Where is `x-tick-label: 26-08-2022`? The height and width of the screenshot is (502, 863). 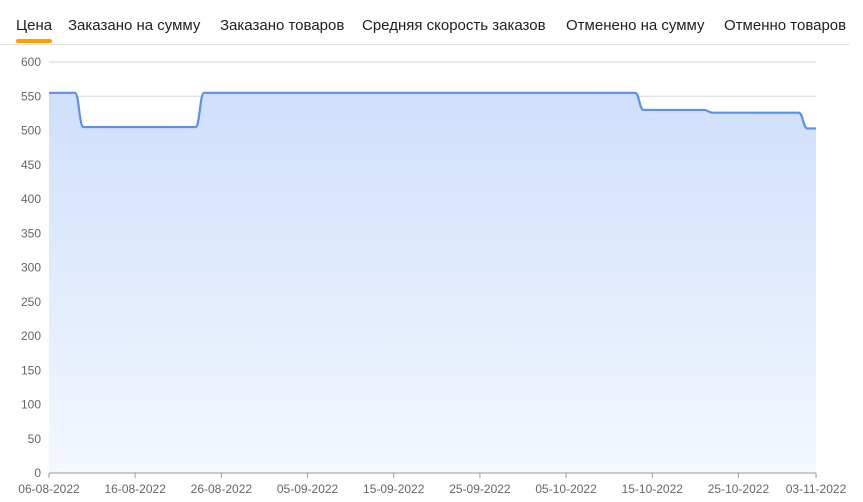
x-tick-label: 26-08-2022 is located at coordinates (222, 489).